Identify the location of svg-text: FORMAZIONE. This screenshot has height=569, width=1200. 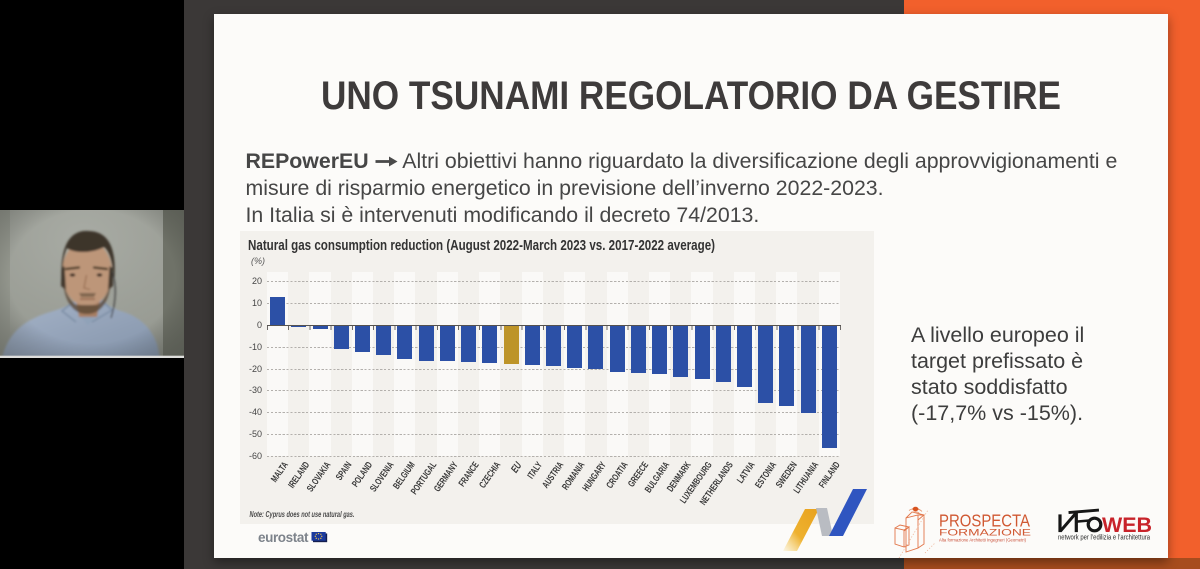
(985, 533).